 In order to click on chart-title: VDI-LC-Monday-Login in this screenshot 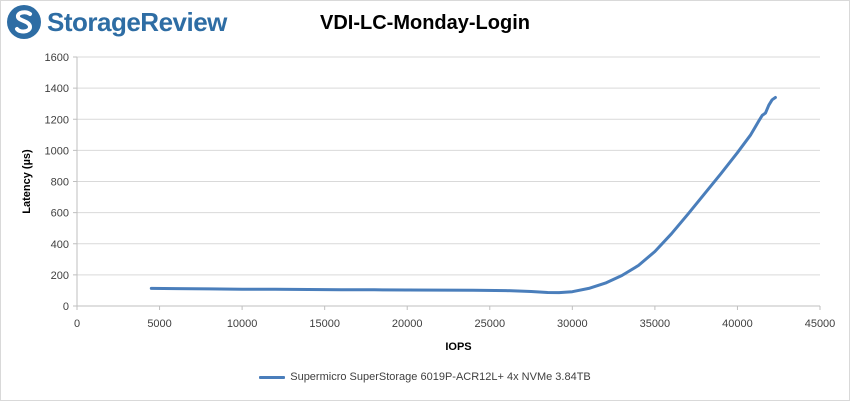, I will do `click(425, 23)`.